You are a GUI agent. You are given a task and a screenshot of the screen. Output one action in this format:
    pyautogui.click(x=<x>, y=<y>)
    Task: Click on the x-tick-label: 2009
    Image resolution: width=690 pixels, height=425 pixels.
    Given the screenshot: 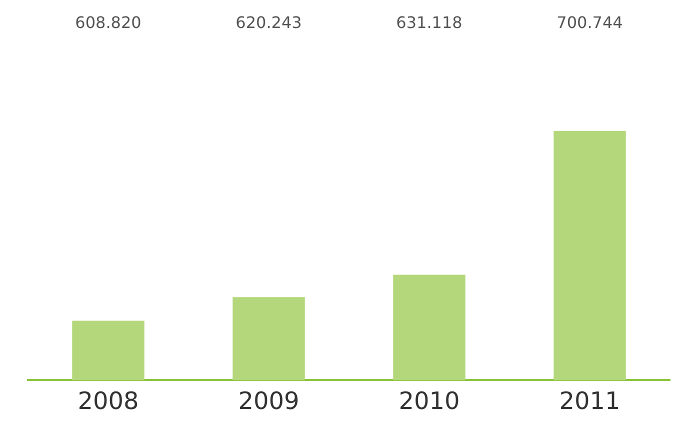 What is the action you would take?
    pyautogui.click(x=269, y=400)
    